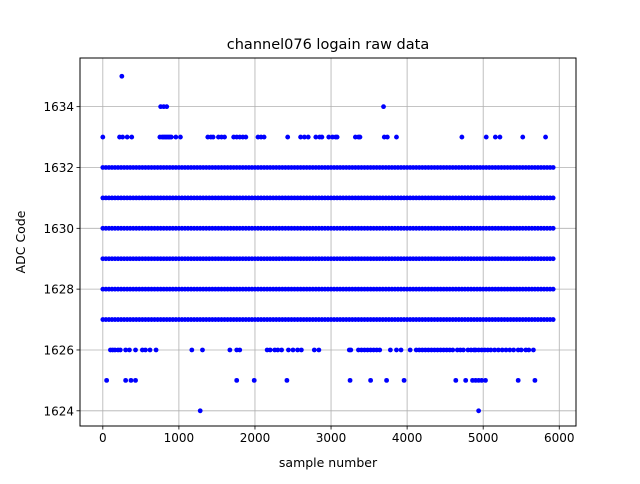 Image resolution: width=640 pixels, height=484 pixels. Describe the element at coordinates (61, 259) in the screenshot. I see `y-axis-ticks: 1624 1626 1628 1630 1632 1634` at that location.